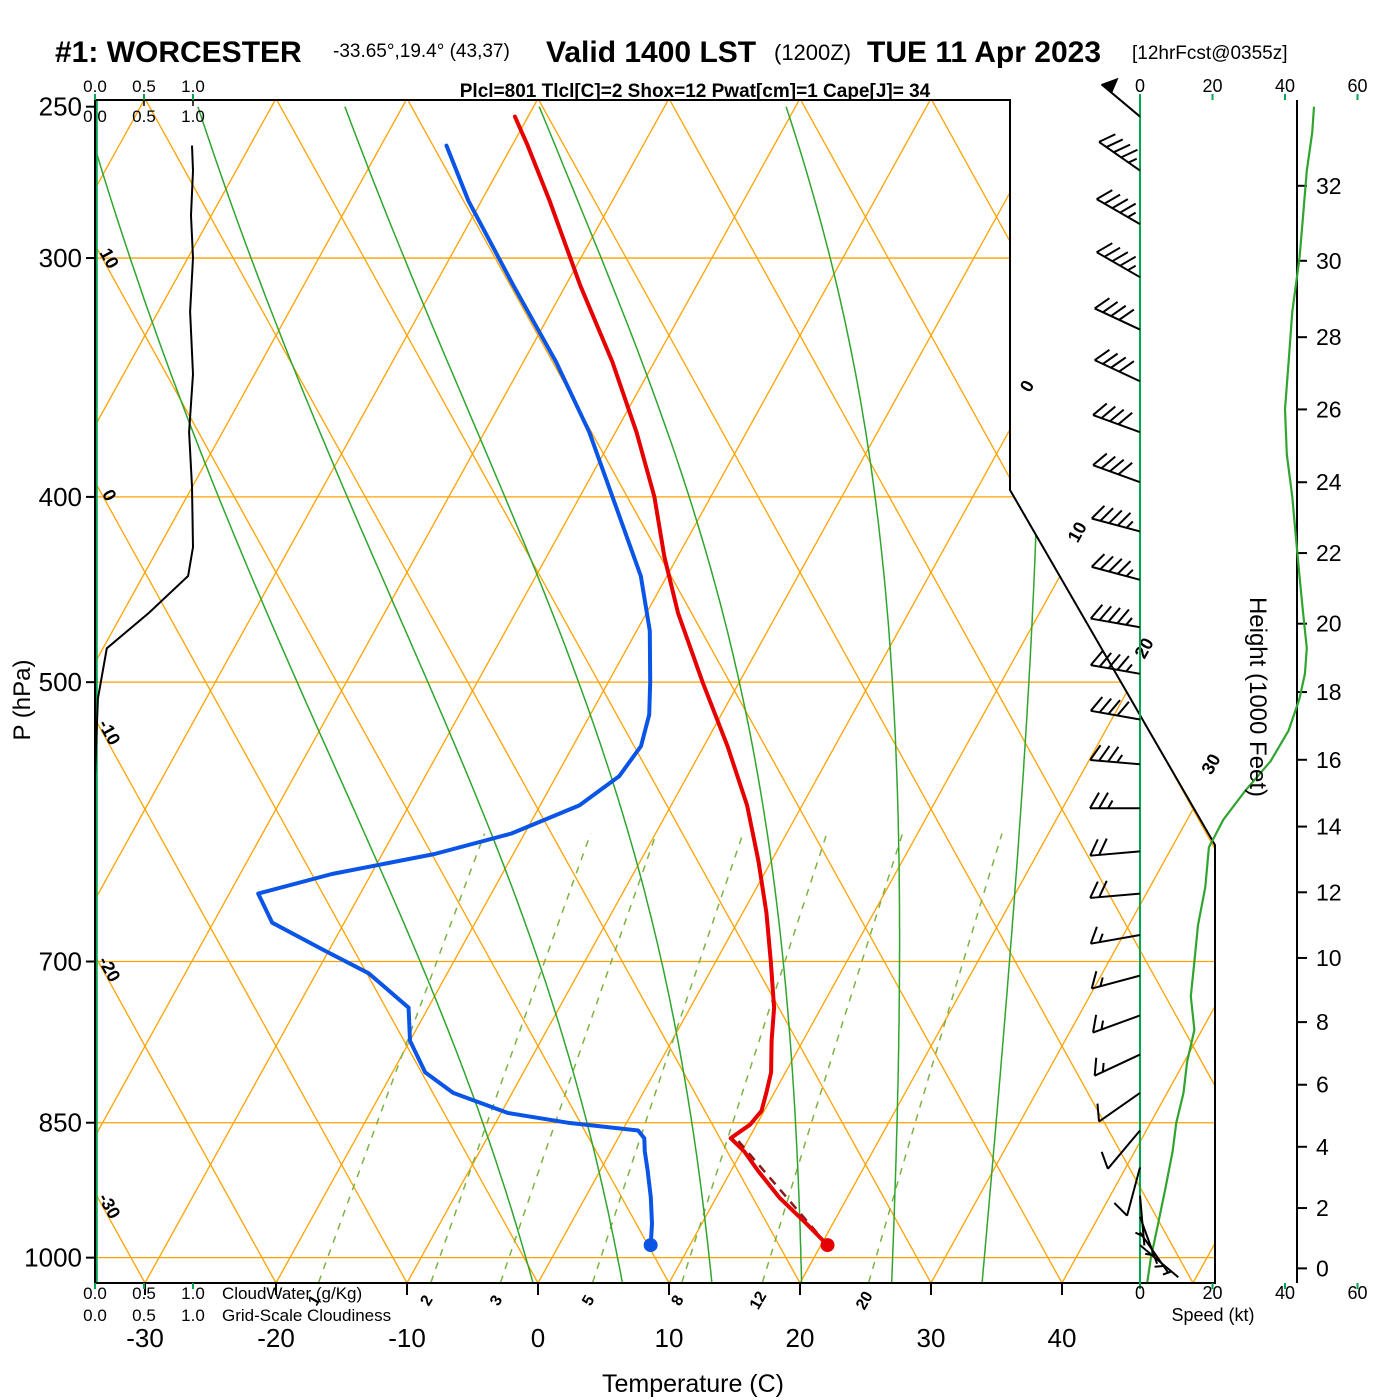  What do you see at coordinates (276, 1338) in the screenshot?
I see `temperature-tick-label: -20` at bounding box center [276, 1338].